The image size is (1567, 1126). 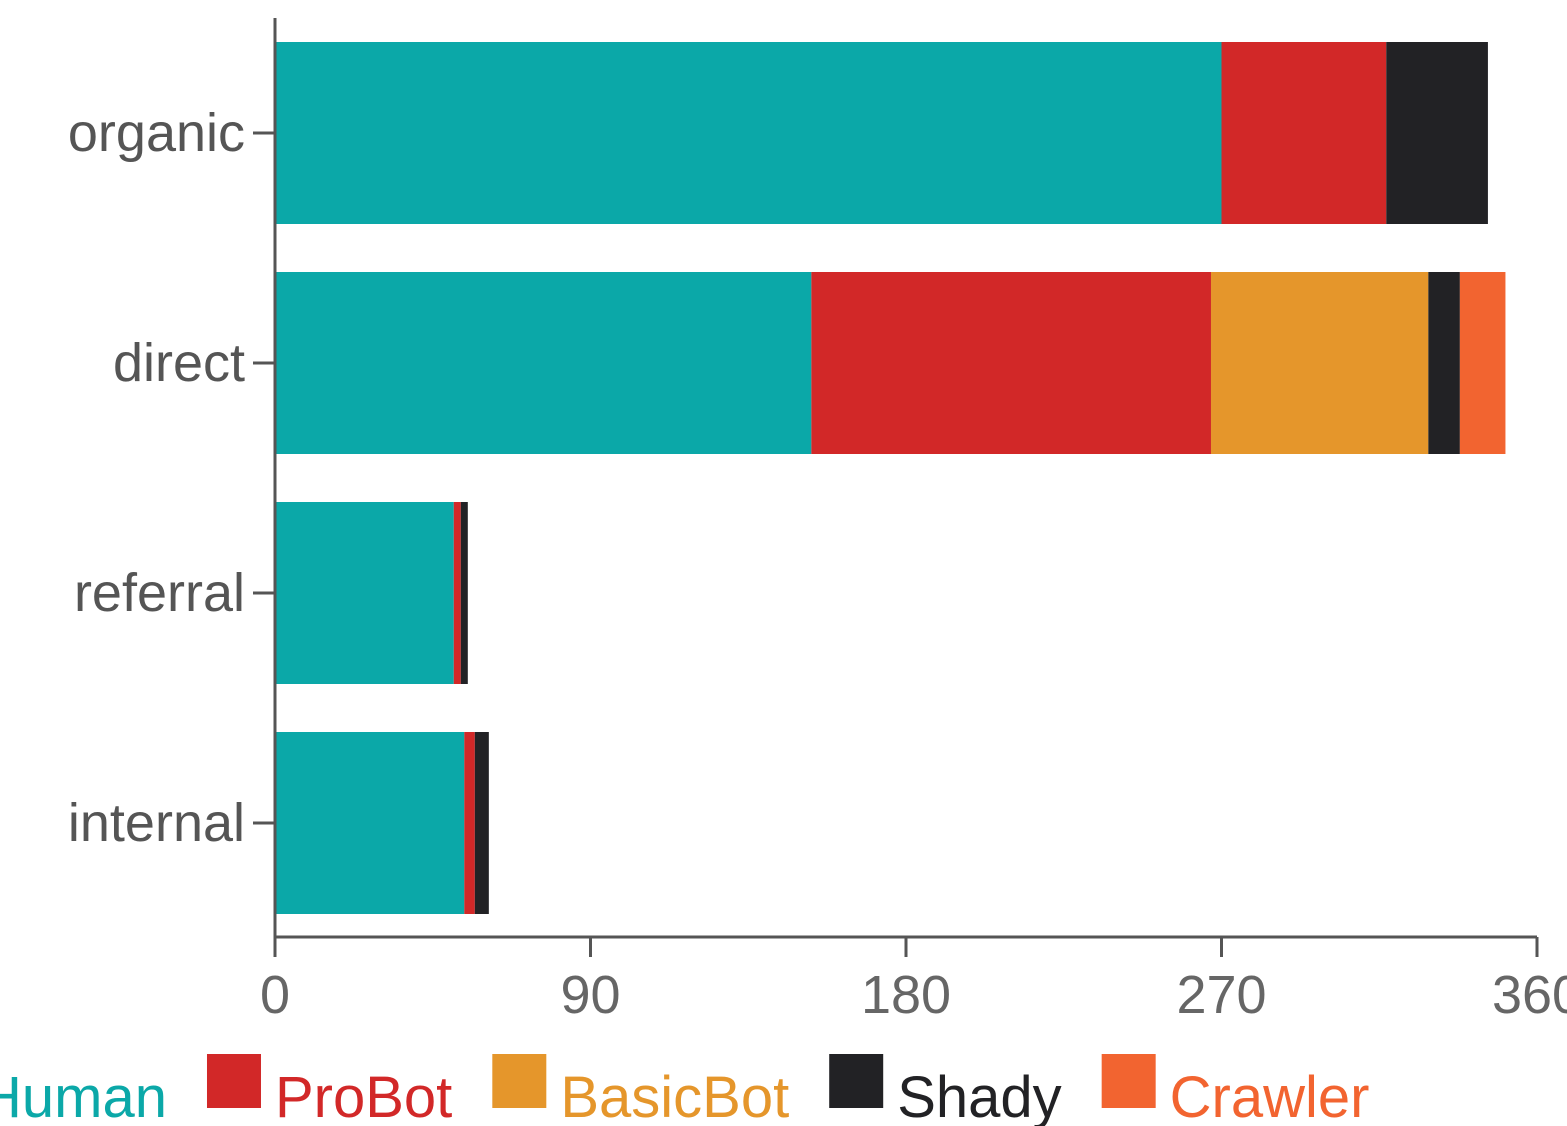 I want to click on legend-item-probot: ProBot, so click(x=329, y=1090).